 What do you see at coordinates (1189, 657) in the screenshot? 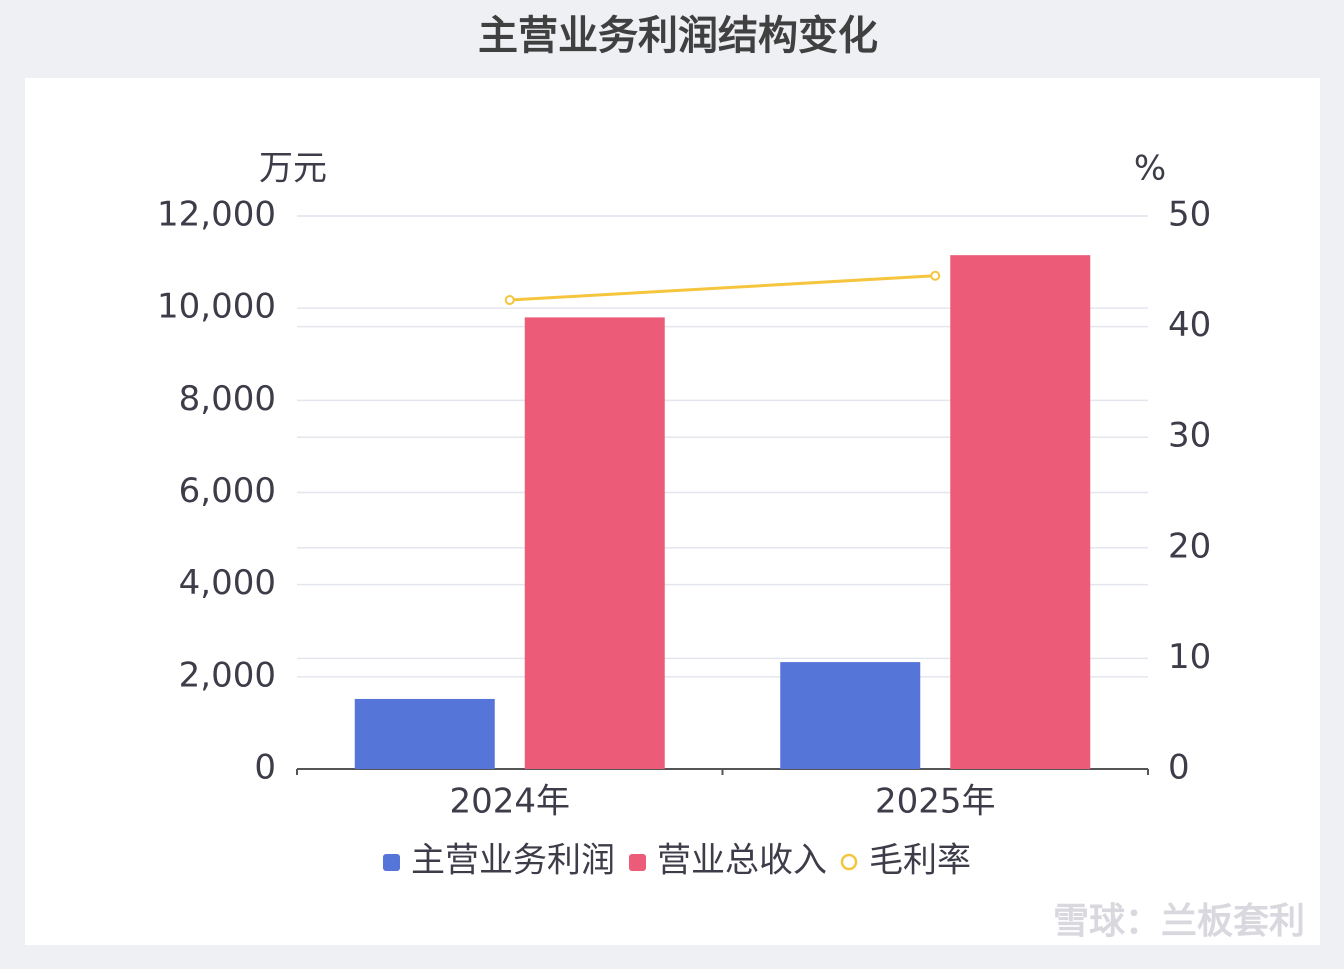
I see `y2-tick-label: 10` at bounding box center [1189, 657].